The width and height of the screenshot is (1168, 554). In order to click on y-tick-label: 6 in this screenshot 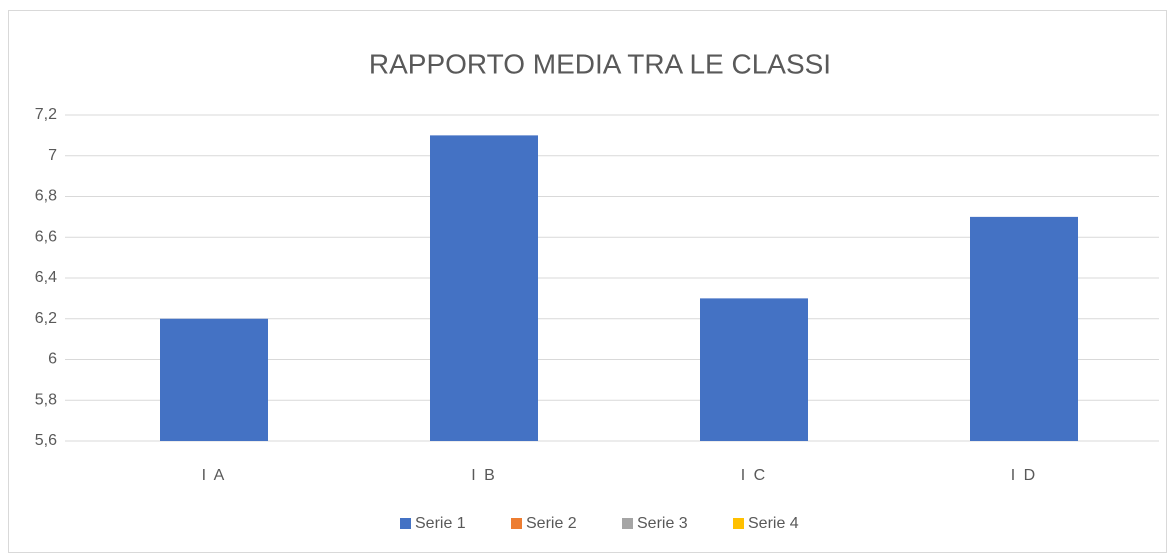, I will do `click(52, 359)`.